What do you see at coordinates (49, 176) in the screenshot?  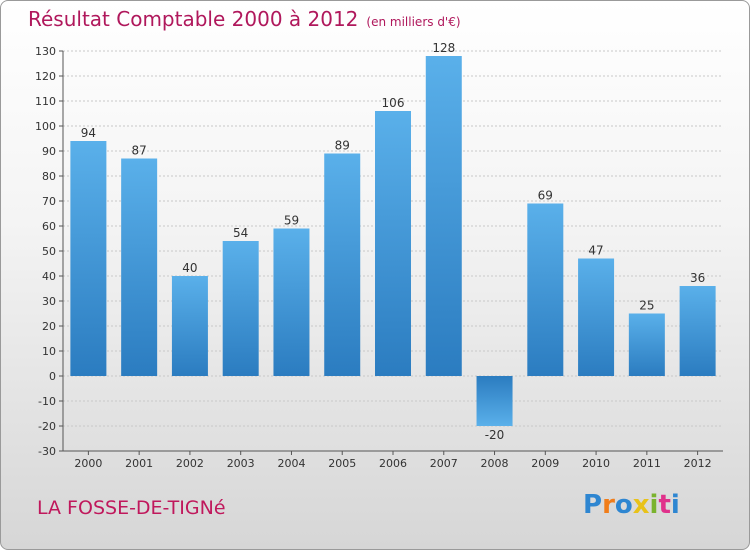 I see `y-tick-label: 80` at bounding box center [49, 176].